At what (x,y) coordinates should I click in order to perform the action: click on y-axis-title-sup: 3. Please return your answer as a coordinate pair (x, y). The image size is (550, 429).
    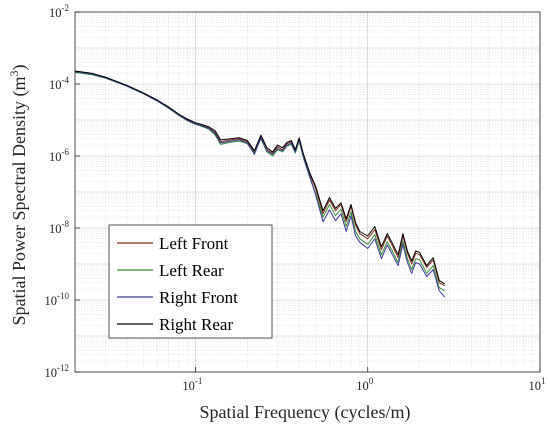
    Looking at the image, I should click on (14, 74).